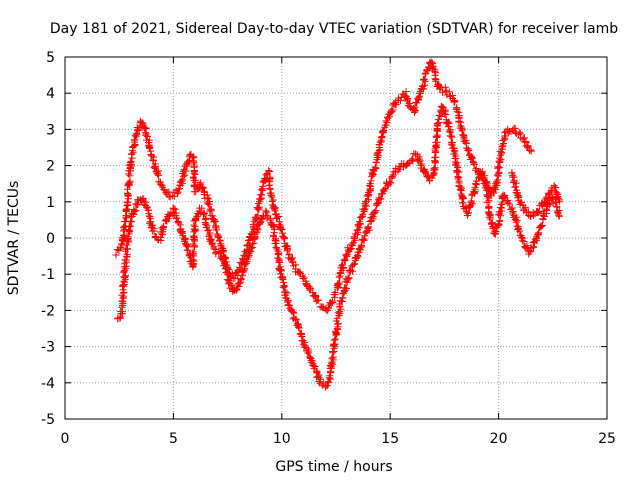  I want to click on y-tick-label: 4, so click(50, 94).